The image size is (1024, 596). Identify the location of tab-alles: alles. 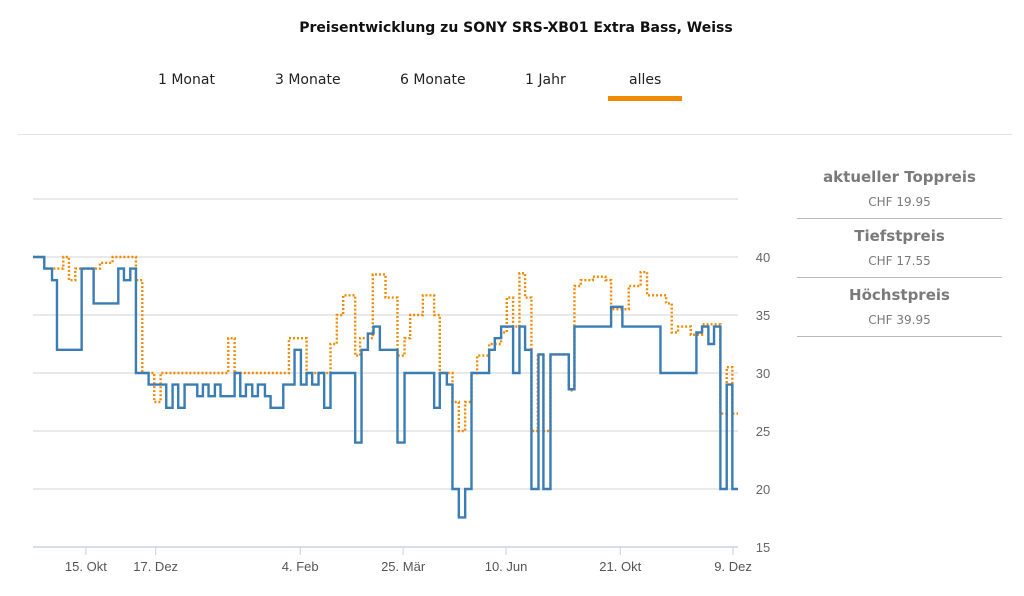
(645, 86).